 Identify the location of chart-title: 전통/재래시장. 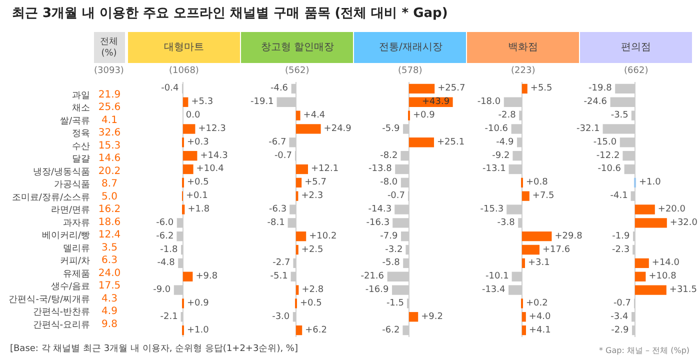
(410, 47).